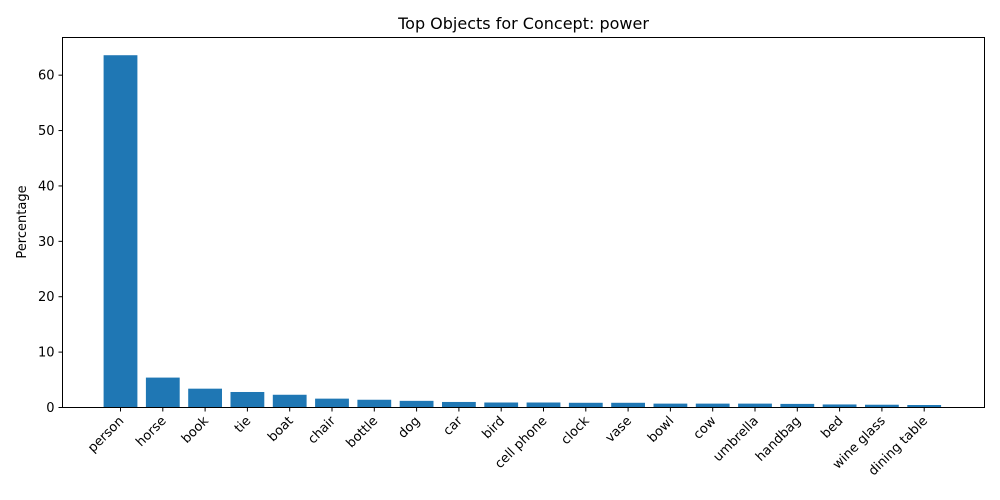  I want to click on bar-horse, so click(162, 392).